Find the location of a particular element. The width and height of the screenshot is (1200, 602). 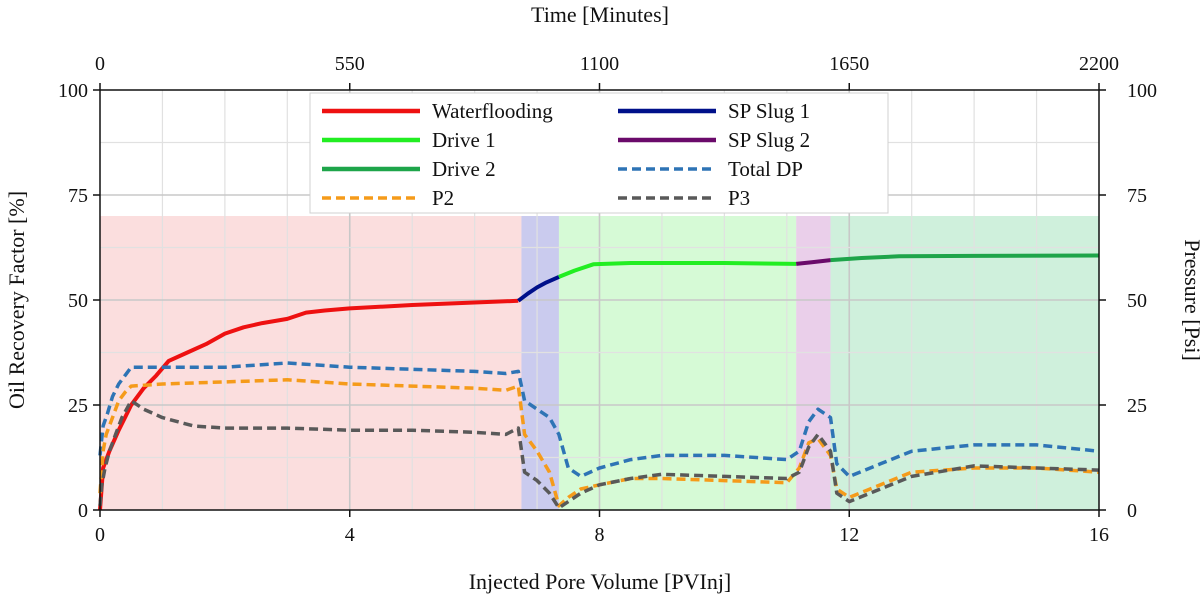

x2-tick-label: 2200 is located at coordinates (1099, 64).